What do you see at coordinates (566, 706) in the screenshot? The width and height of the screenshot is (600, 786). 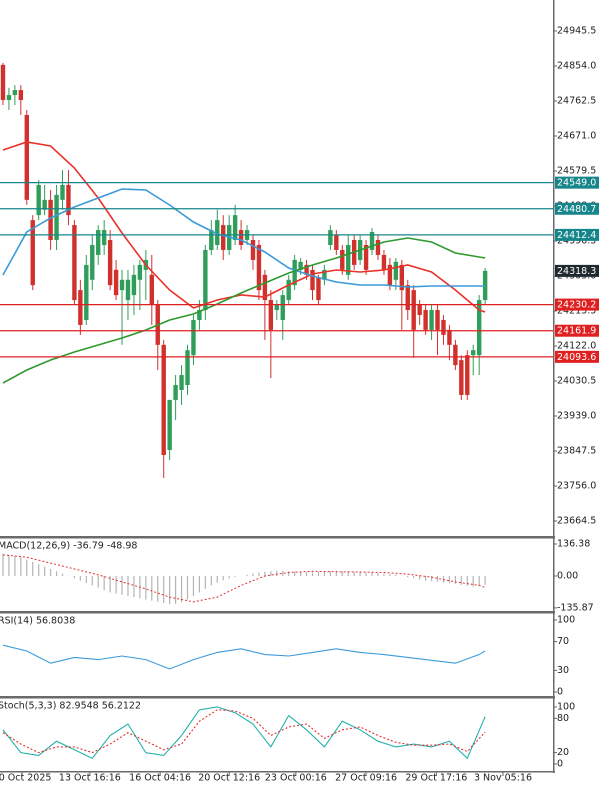 I see `y-tick-label: 100` at bounding box center [566, 706].